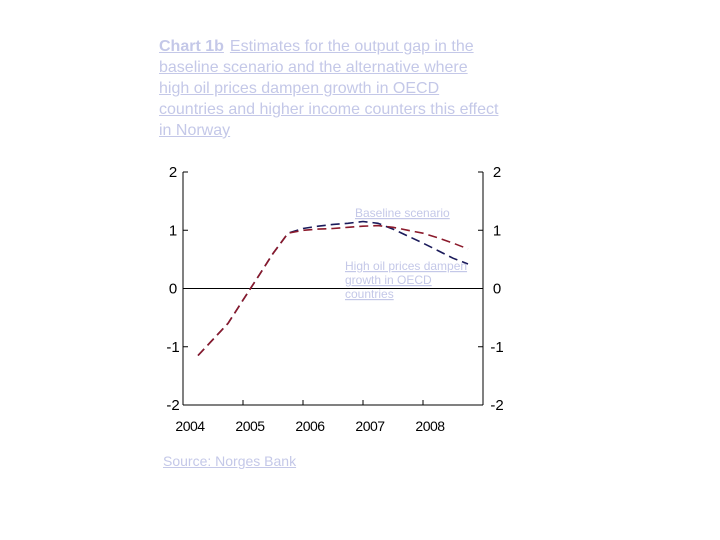 This screenshot has width=720, height=540. I want to click on y-tick-label-left: 2, so click(173, 172).